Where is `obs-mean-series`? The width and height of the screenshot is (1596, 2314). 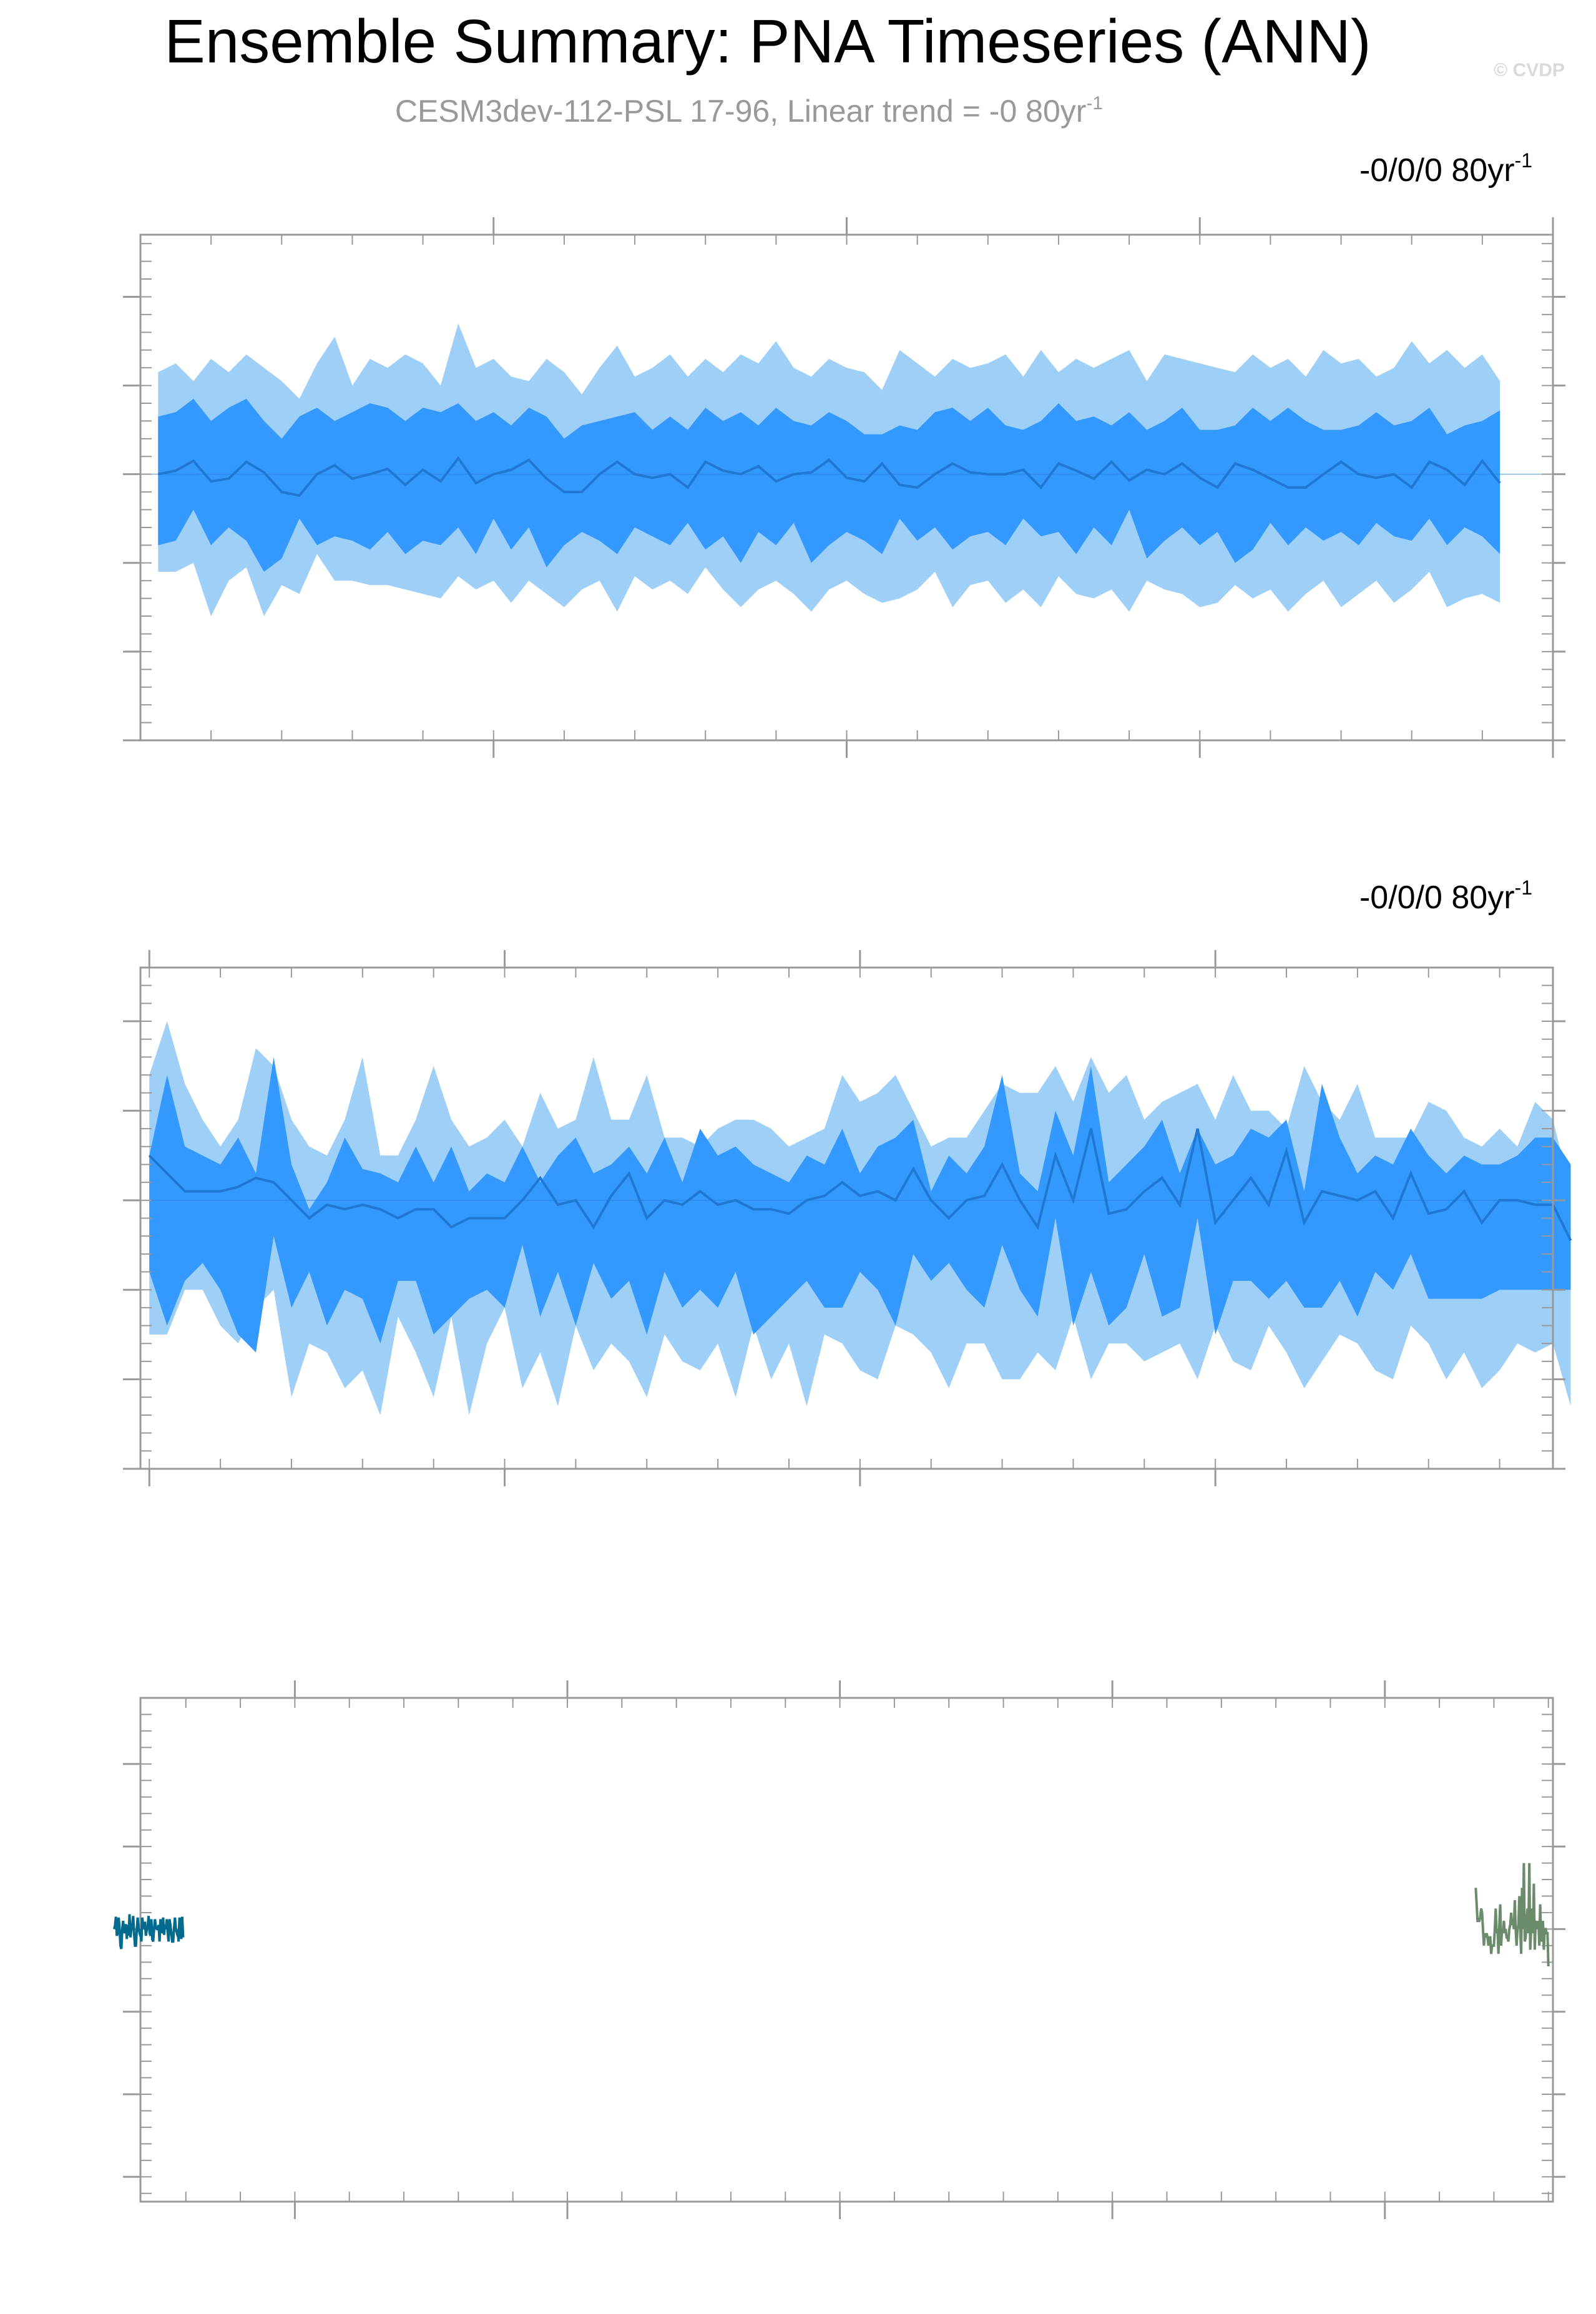
obs-mean-series is located at coordinates (1512, 1915).